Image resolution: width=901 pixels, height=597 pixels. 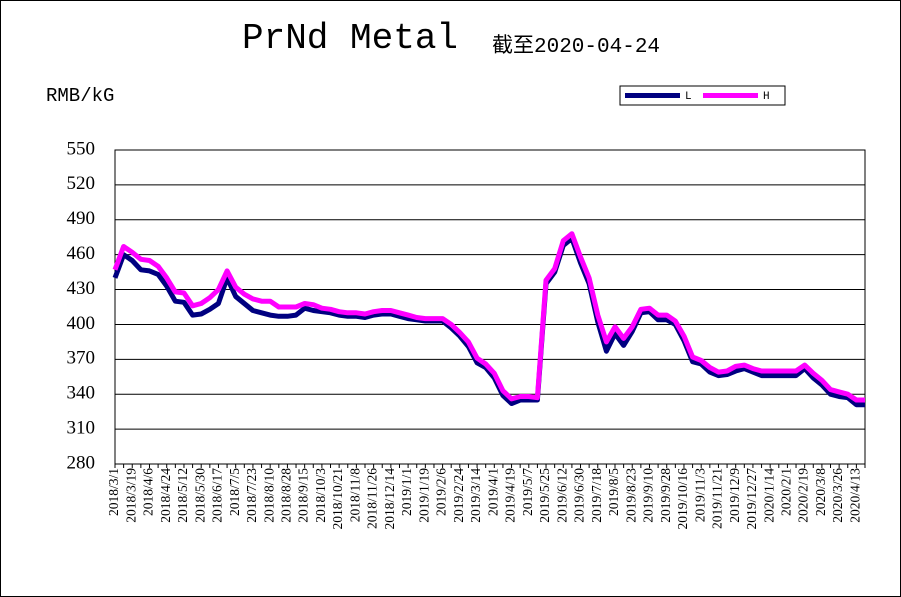 I want to click on x-tick-label: 2020/2/1, so click(x=786, y=492).